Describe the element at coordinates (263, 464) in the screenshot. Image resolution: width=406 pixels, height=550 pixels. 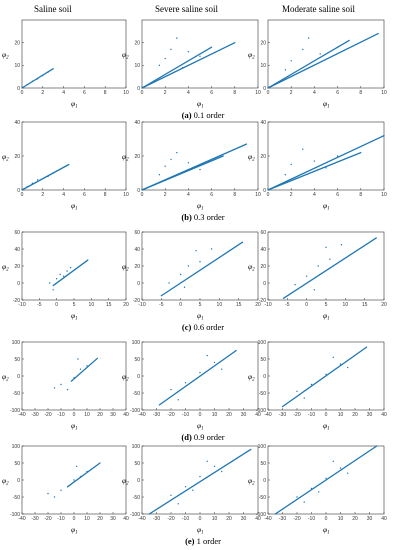
I see `y-tick-label: 50` at that location.